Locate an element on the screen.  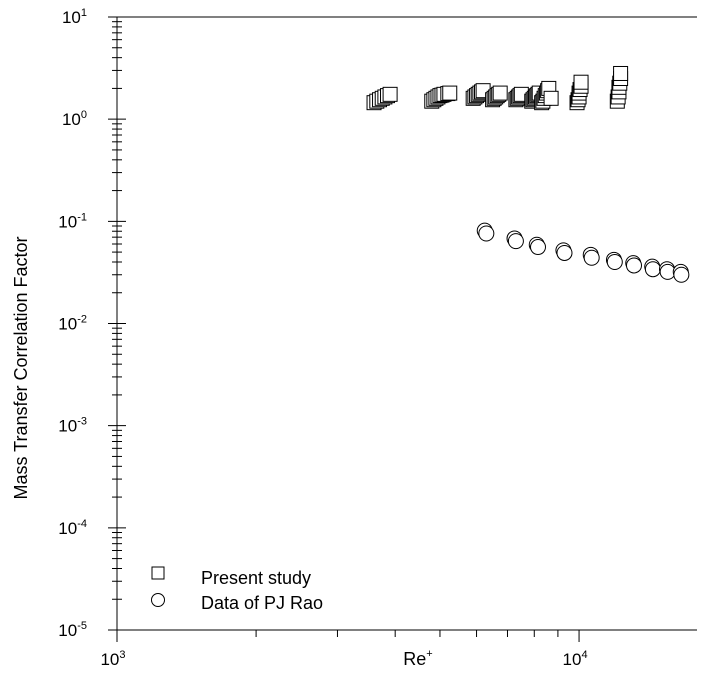
y-tick-label-exponent: -5 is located at coordinates (82, 626).